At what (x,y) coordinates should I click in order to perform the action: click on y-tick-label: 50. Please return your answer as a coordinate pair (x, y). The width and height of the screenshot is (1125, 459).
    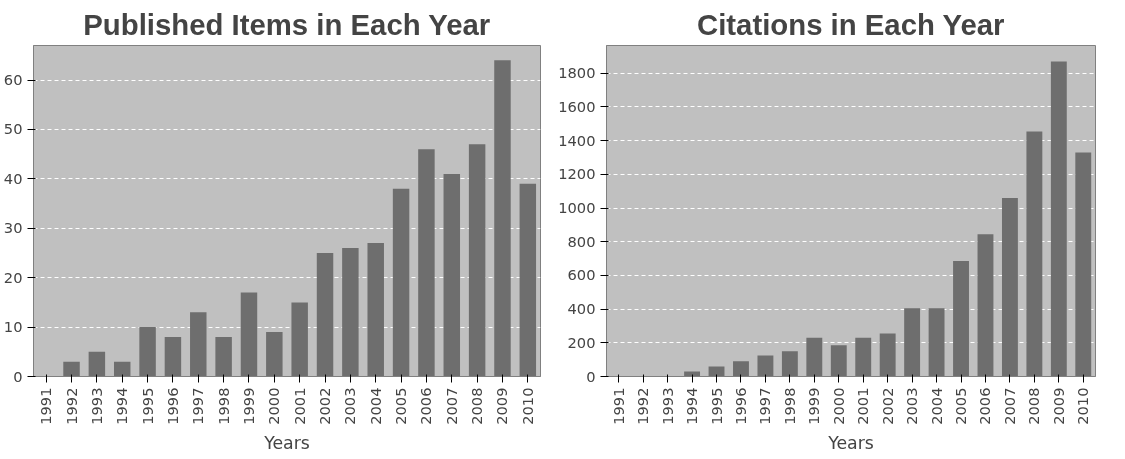
    Looking at the image, I should click on (13, 129).